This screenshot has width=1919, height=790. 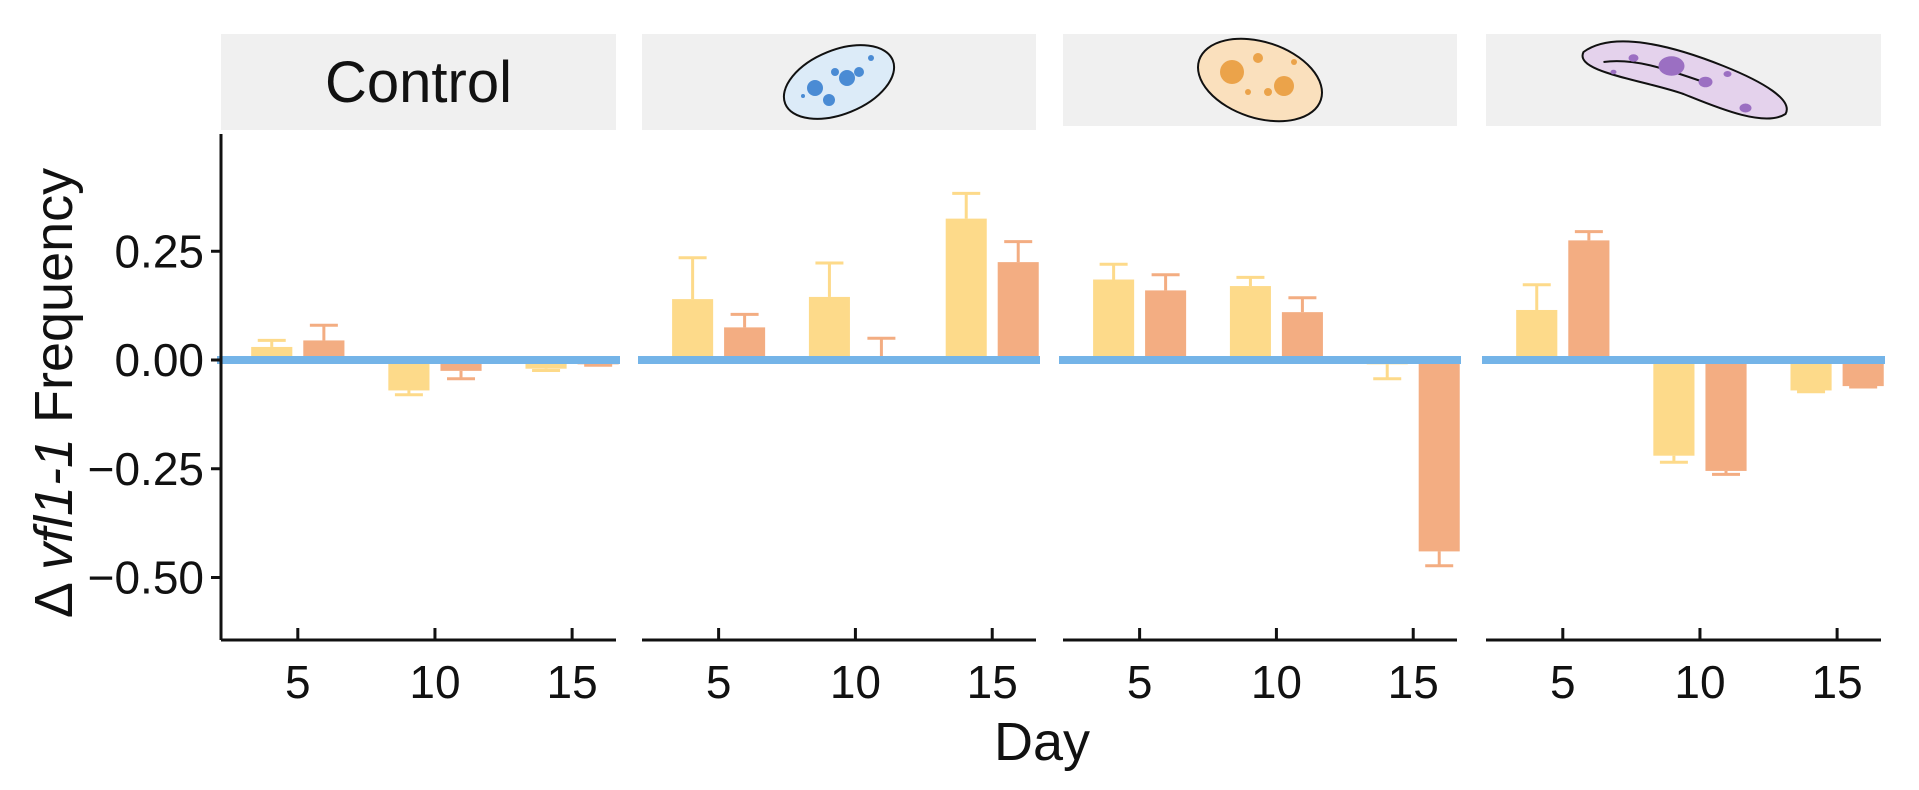 What do you see at coordinates (1042, 742) in the screenshot?
I see `x-axis-title: Day` at bounding box center [1042, 742].